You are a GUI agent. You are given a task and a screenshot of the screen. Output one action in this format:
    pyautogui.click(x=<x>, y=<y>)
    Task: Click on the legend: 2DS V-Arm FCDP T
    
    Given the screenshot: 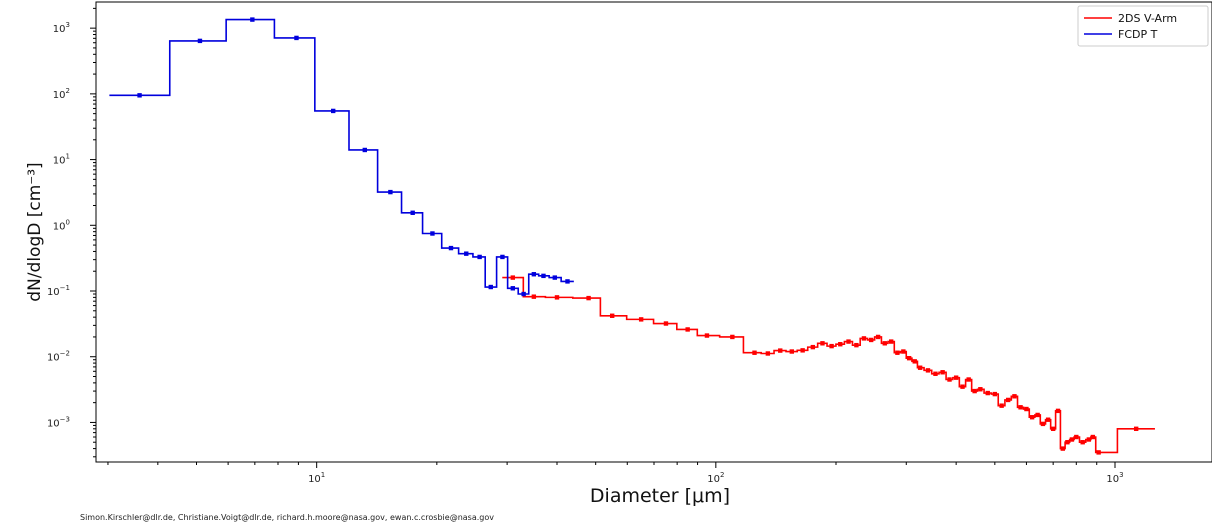 What is the action you would take?
    pyautogui.click(x=1143, y=26)
    